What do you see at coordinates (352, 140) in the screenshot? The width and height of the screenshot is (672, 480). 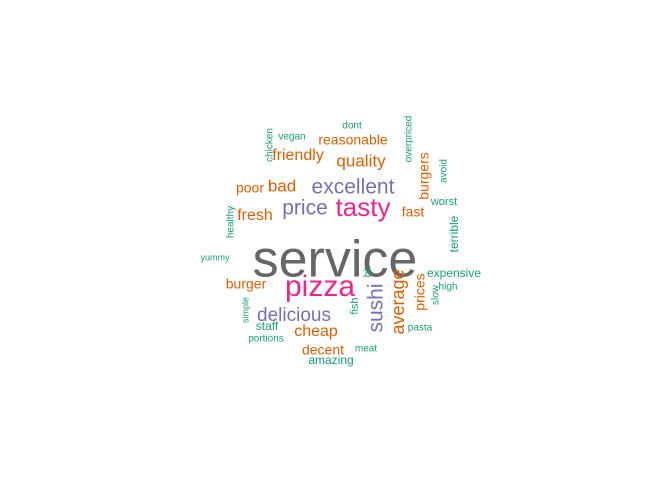 I see `word-reasonable: reasonable` at bounding box center [352, 140].